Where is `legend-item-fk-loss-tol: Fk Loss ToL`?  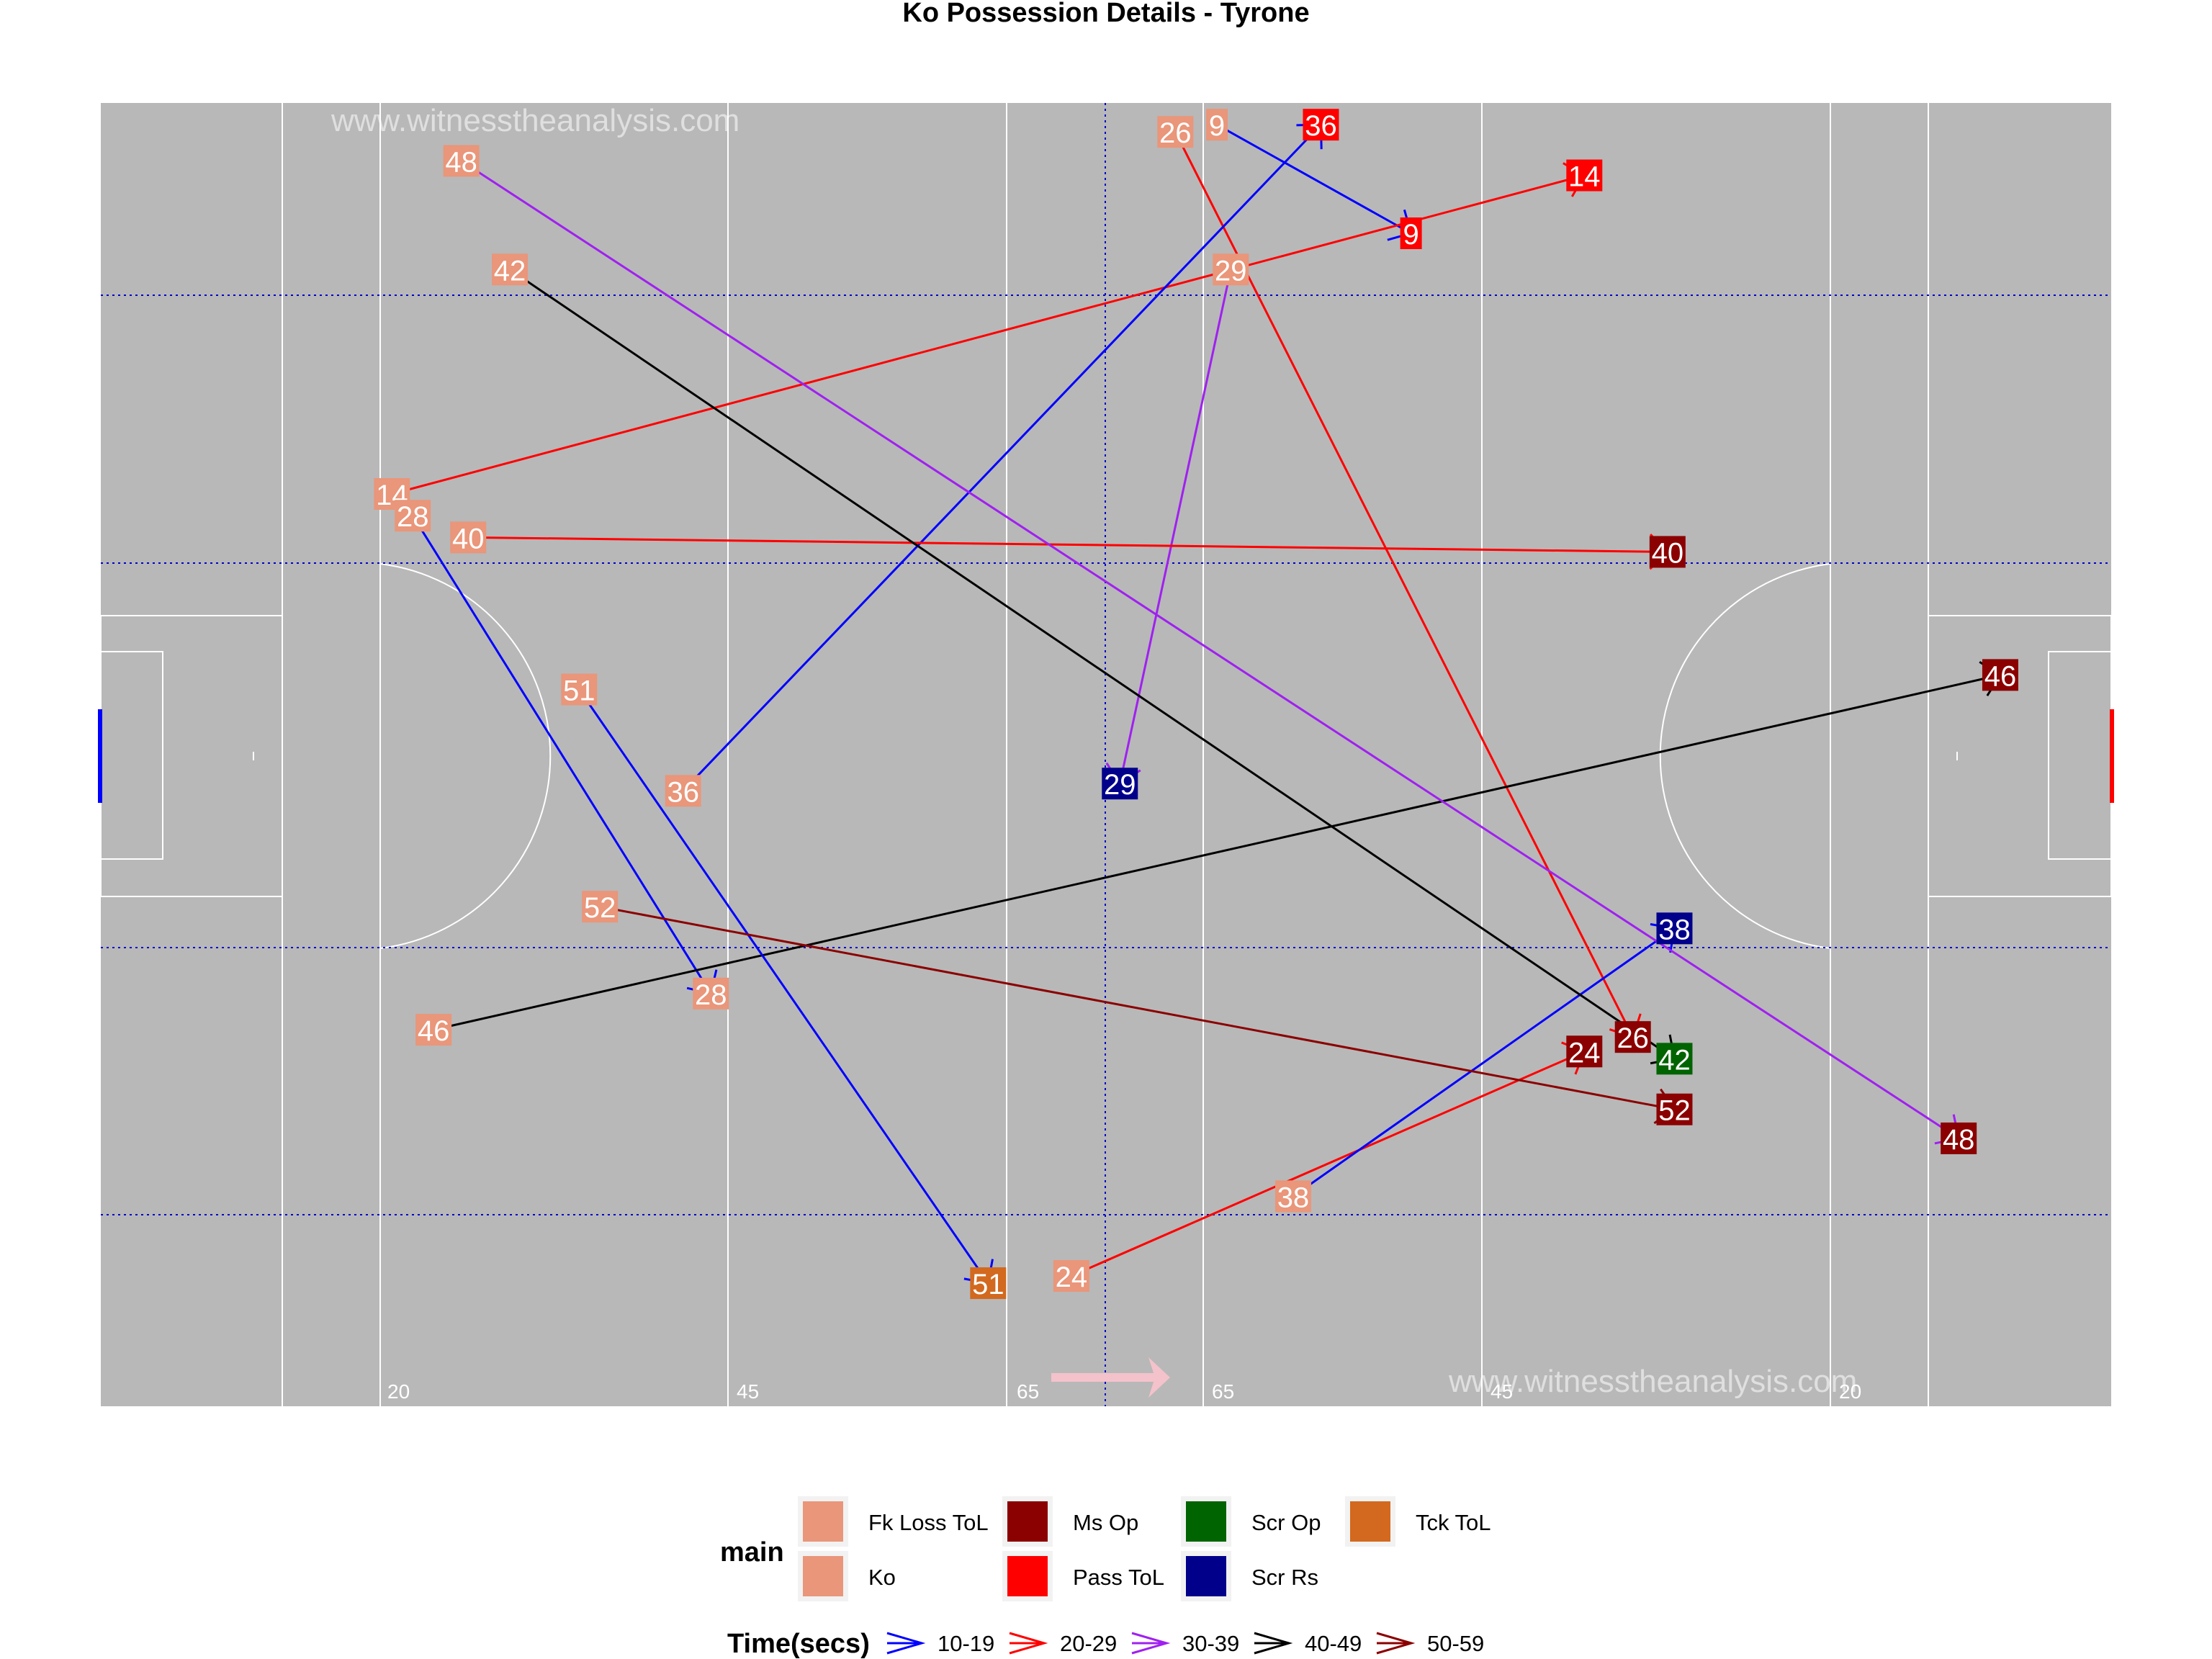 legend-item-fk-loss-tol: Fk Loss ToL is located at coordinates (893, 1521).